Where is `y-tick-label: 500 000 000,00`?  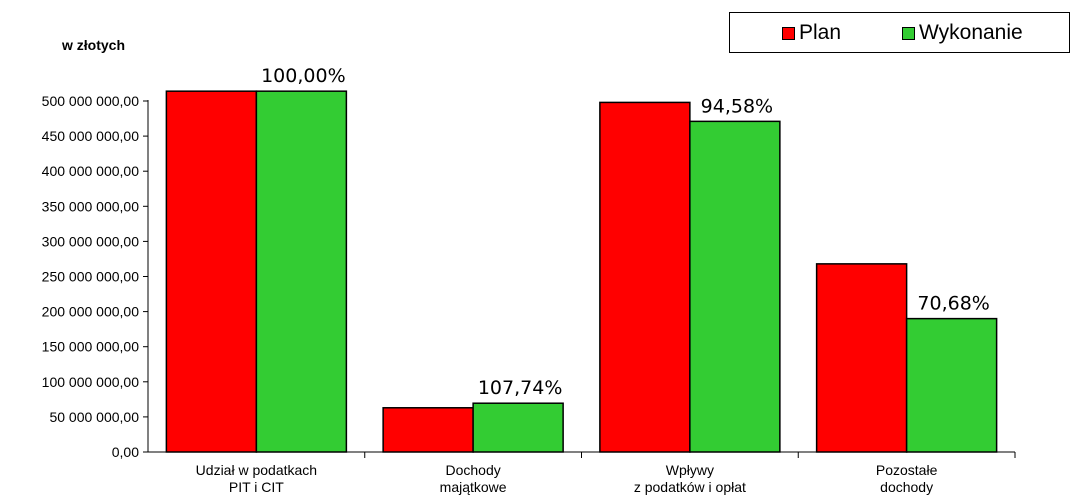 y-tick-label: 500 000 000,00 is located at coordinates (91, 101).